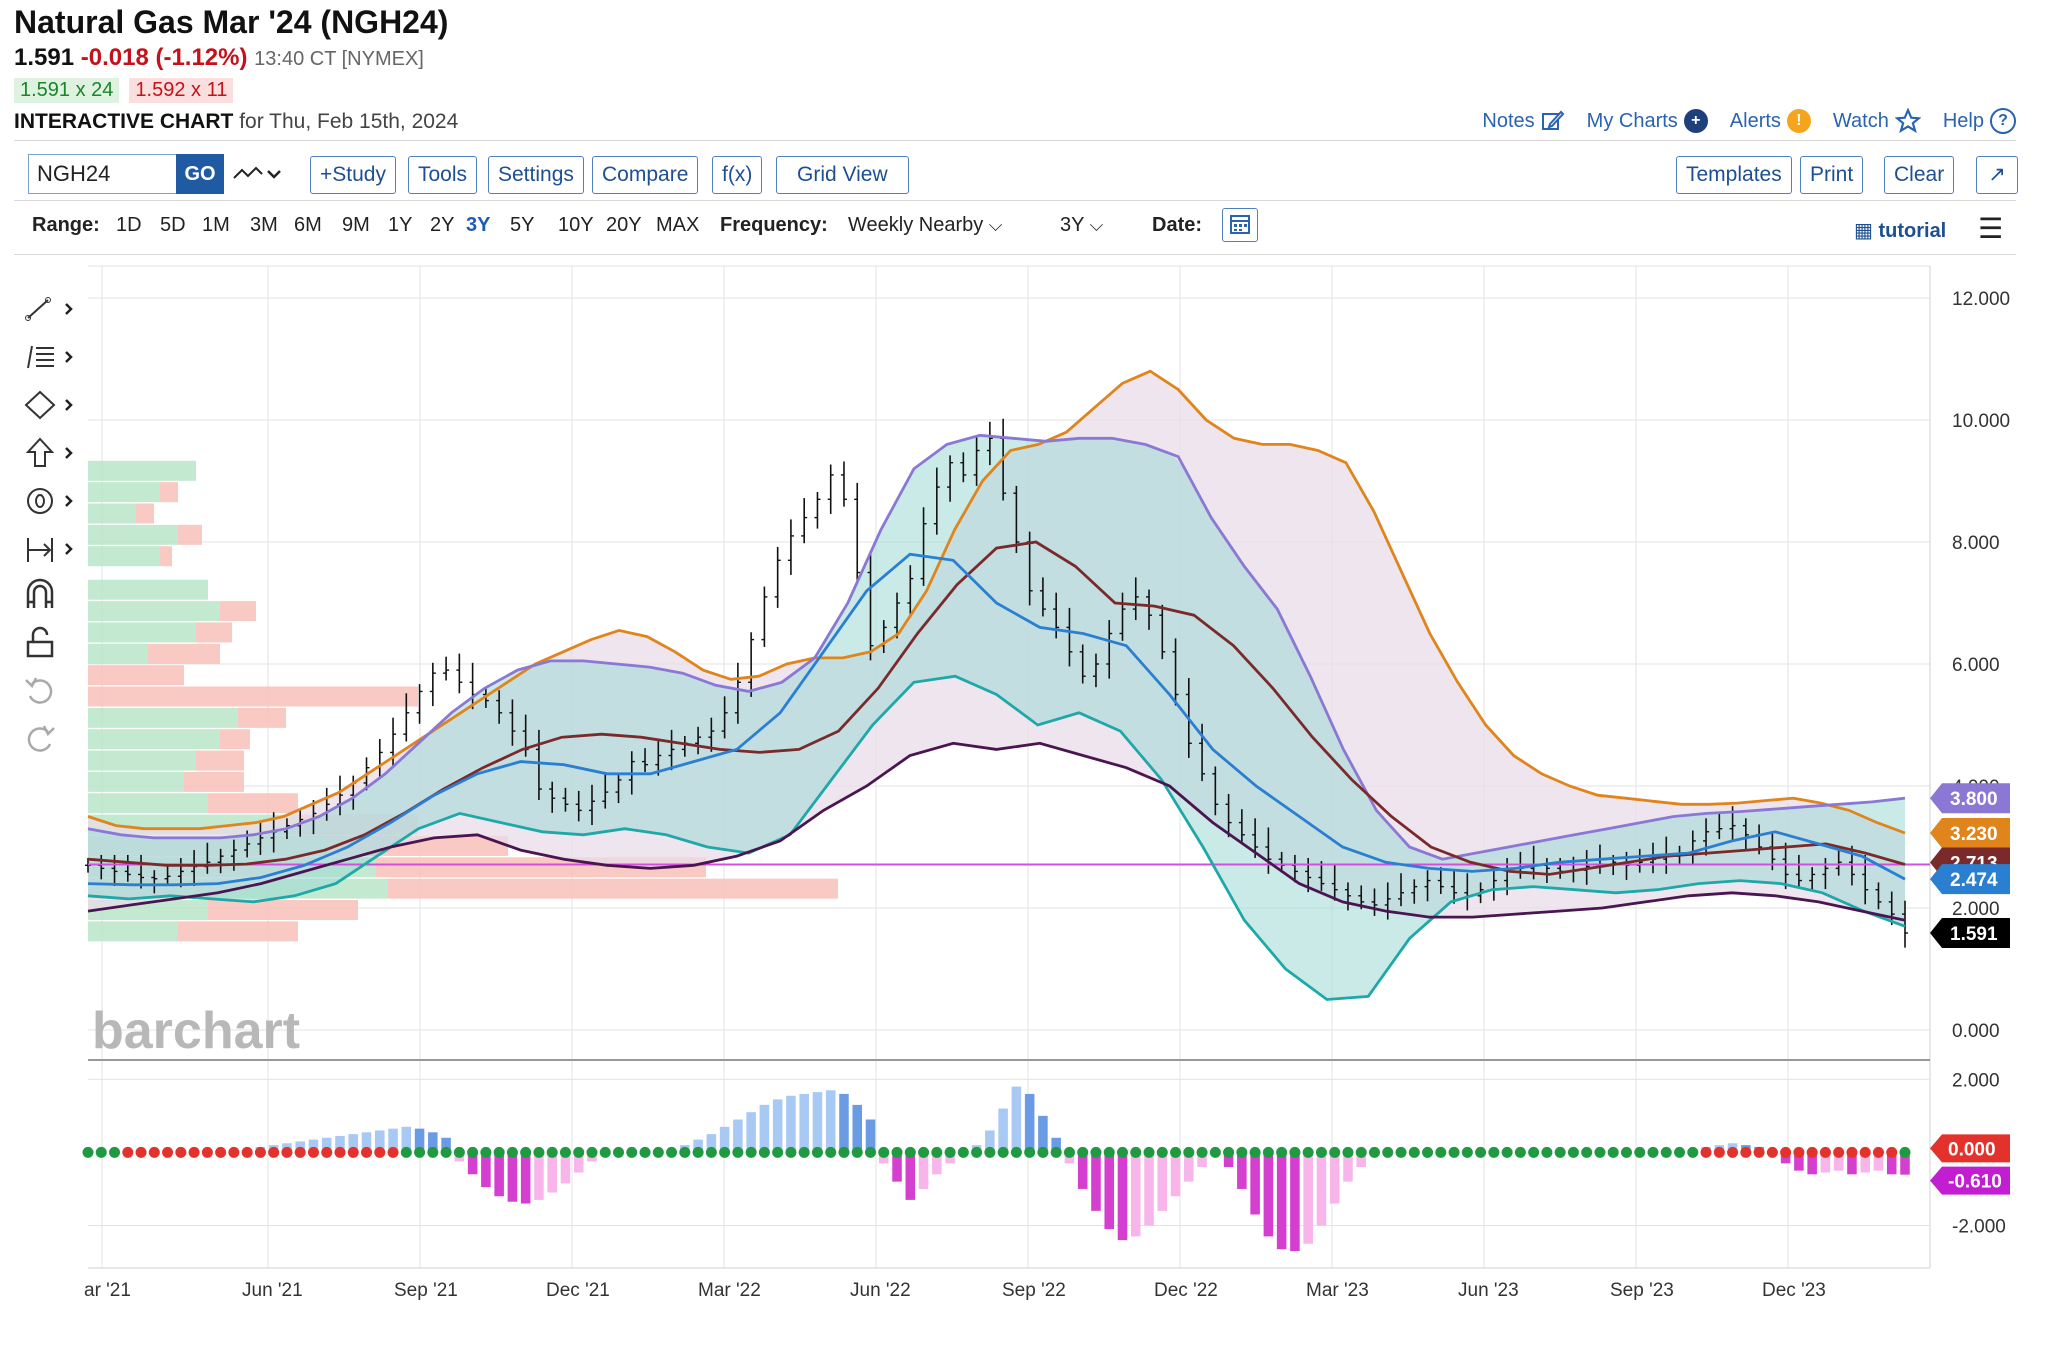 The image size is (2046, 1358). I want to click on symbol-input: NGH24, so click(103, 174).